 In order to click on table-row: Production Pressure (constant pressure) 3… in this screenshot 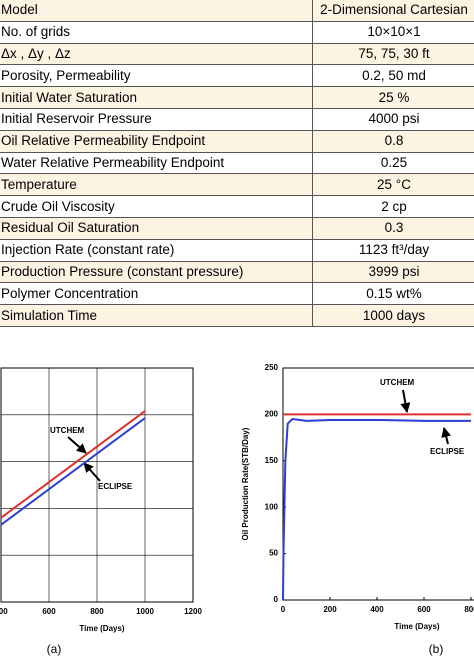, I will do `click(237, 272)`.